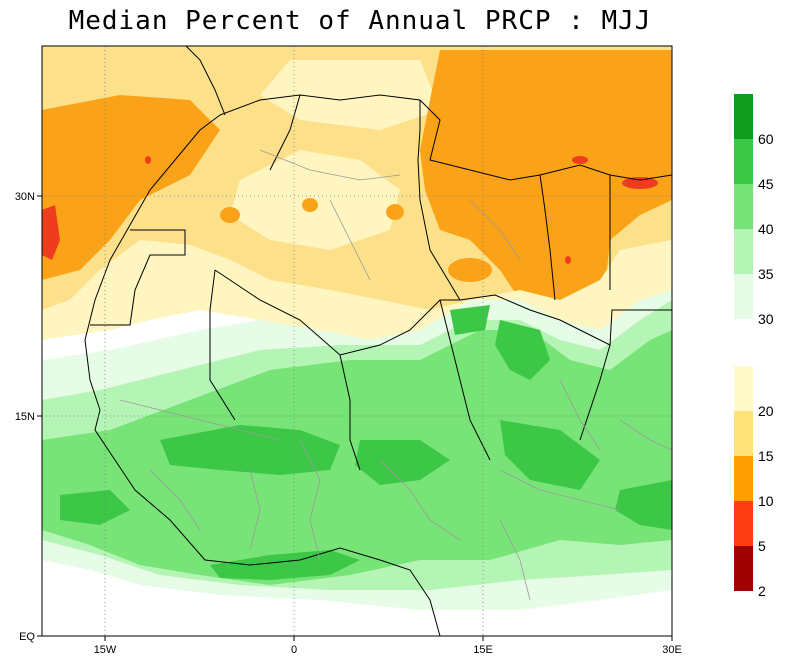  I want to click on x-tick-label: 0, so click(294, 650).